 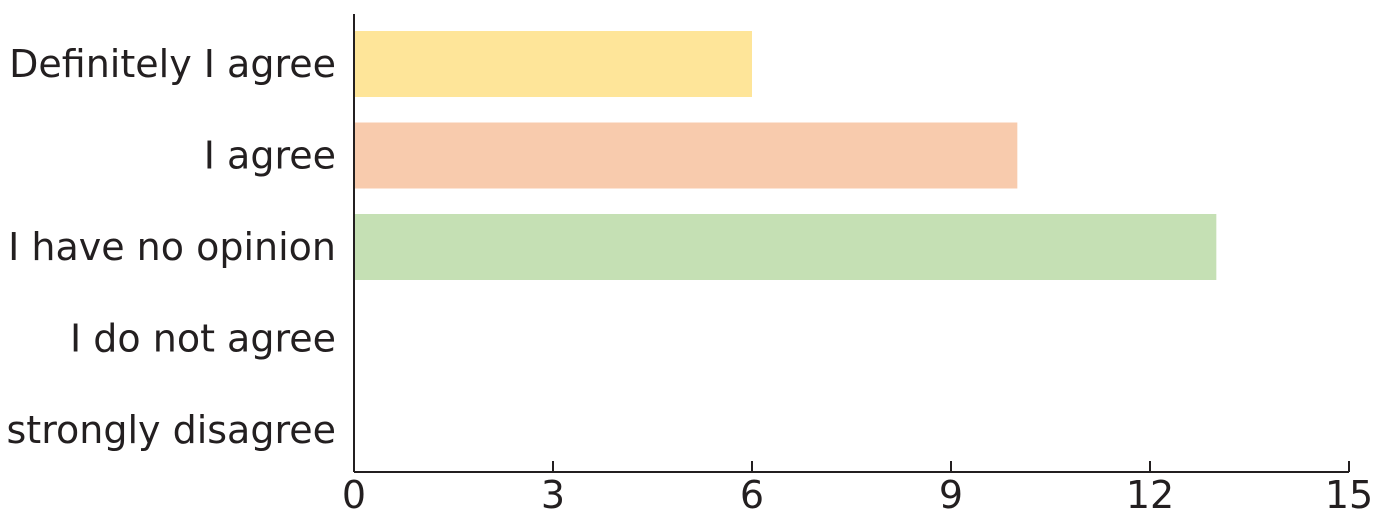 What do you see at coordinates (354, 494) in the screenshot?
I see `x-tick-label-0: 0` at bounding box center [354, 494].